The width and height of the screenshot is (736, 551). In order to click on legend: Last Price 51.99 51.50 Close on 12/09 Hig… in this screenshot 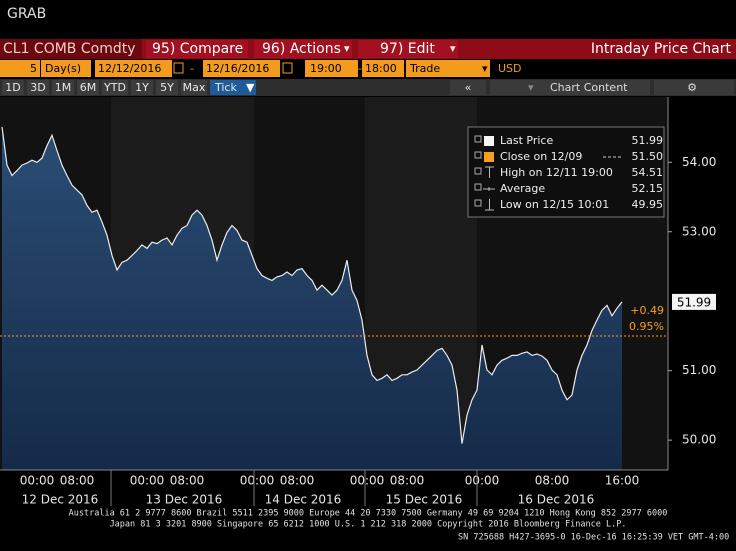, I will do `click(566, 172)`.